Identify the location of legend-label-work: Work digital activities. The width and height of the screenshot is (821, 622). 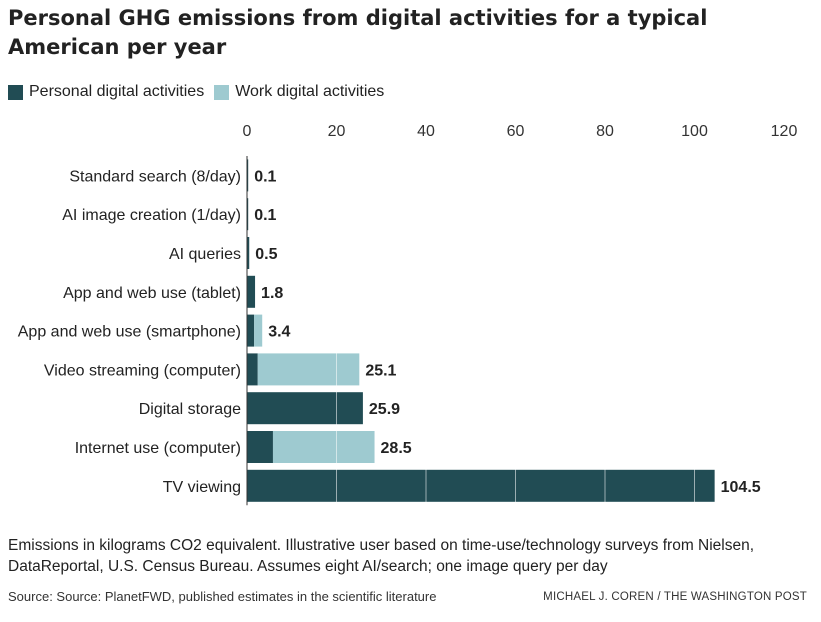
(310, 91).